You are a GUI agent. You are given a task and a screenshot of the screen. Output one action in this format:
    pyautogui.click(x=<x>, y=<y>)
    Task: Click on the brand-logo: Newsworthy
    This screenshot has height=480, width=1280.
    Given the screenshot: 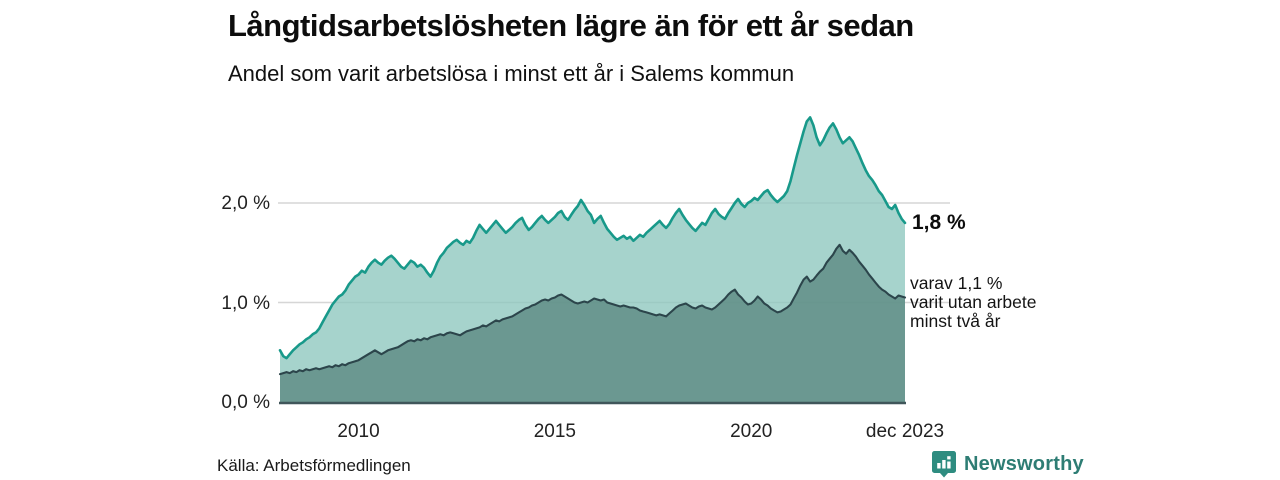 What is the action you would take?
    pyautogui.click(x=1008, y=464)
    